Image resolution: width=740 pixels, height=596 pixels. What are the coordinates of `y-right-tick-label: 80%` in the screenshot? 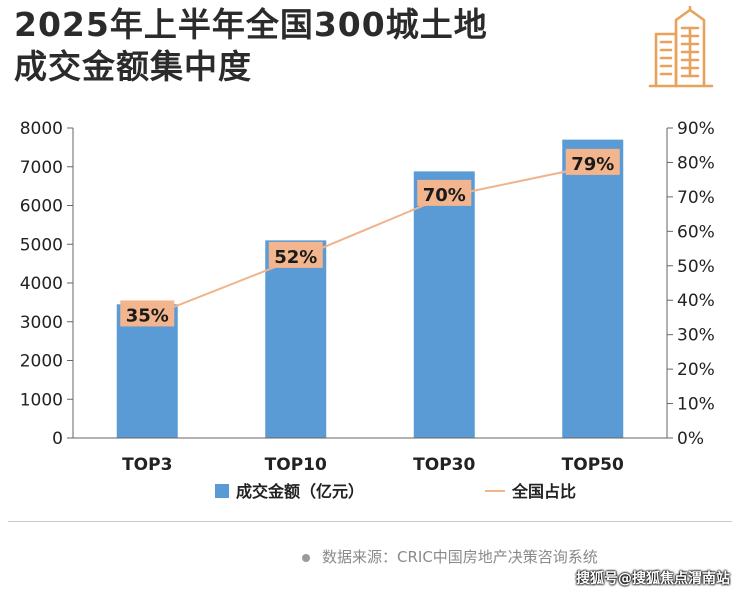 It's located at (696, 163).